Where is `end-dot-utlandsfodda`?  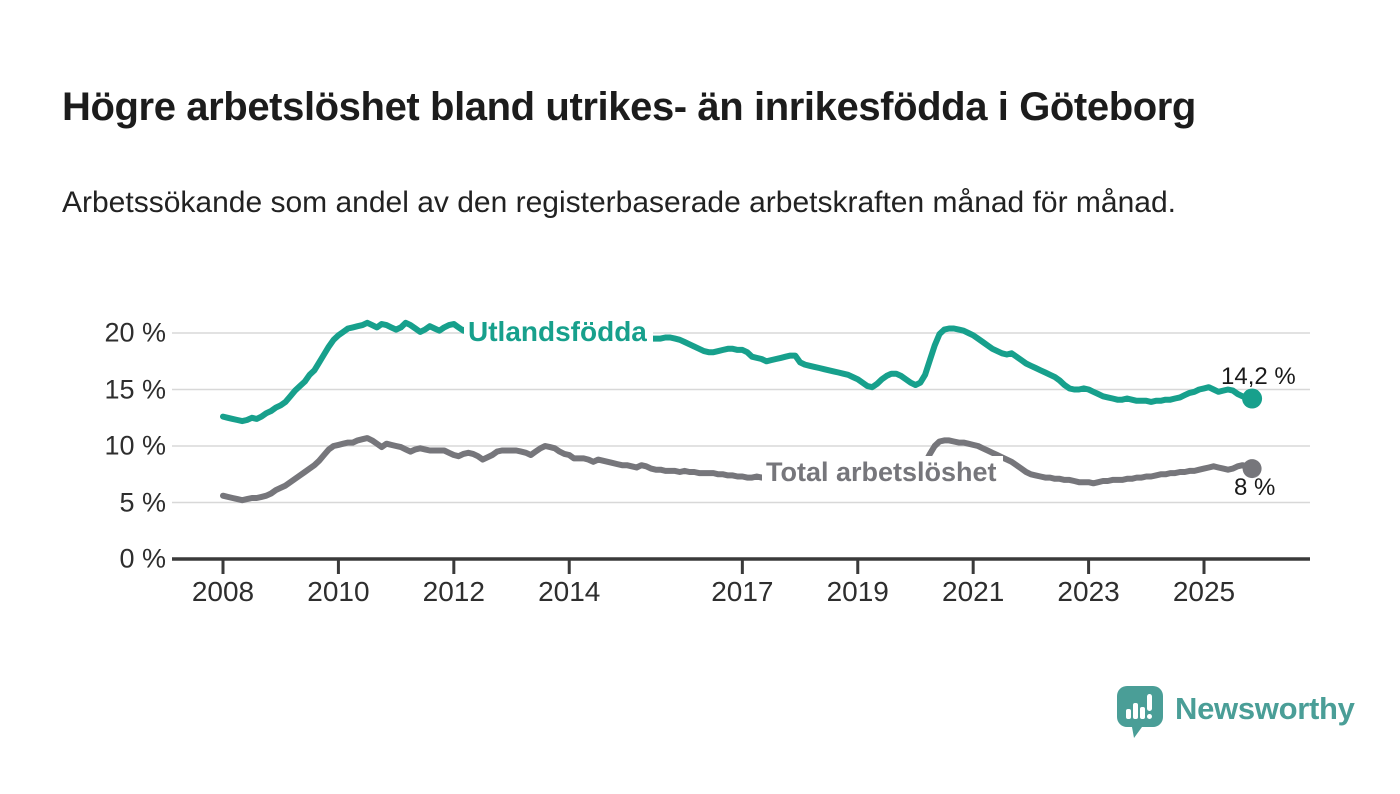 end-dot-utlandsfodda is located at coordinates (1252, 398).